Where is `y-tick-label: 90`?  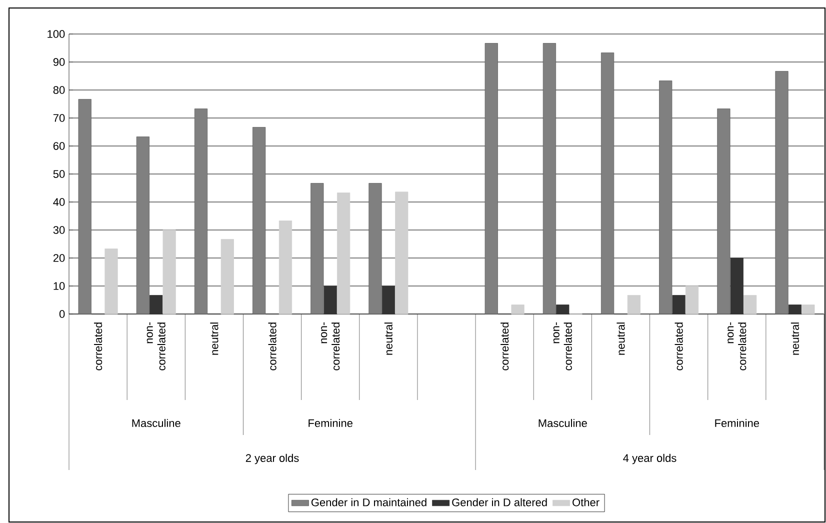 y-tick-label: 90 is located at coordinates (59, 62).